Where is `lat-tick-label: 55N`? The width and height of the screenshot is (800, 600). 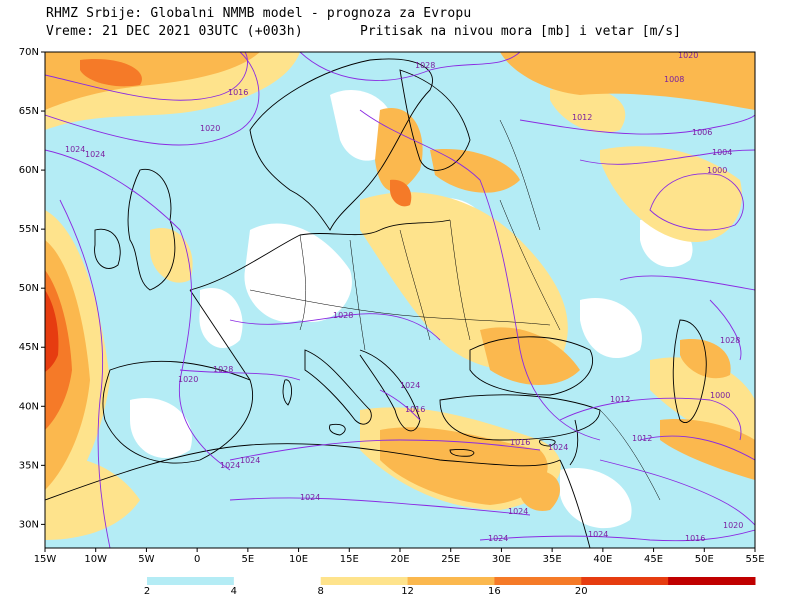
lat-tick-label: 55N is located at coordinates (29, 229).